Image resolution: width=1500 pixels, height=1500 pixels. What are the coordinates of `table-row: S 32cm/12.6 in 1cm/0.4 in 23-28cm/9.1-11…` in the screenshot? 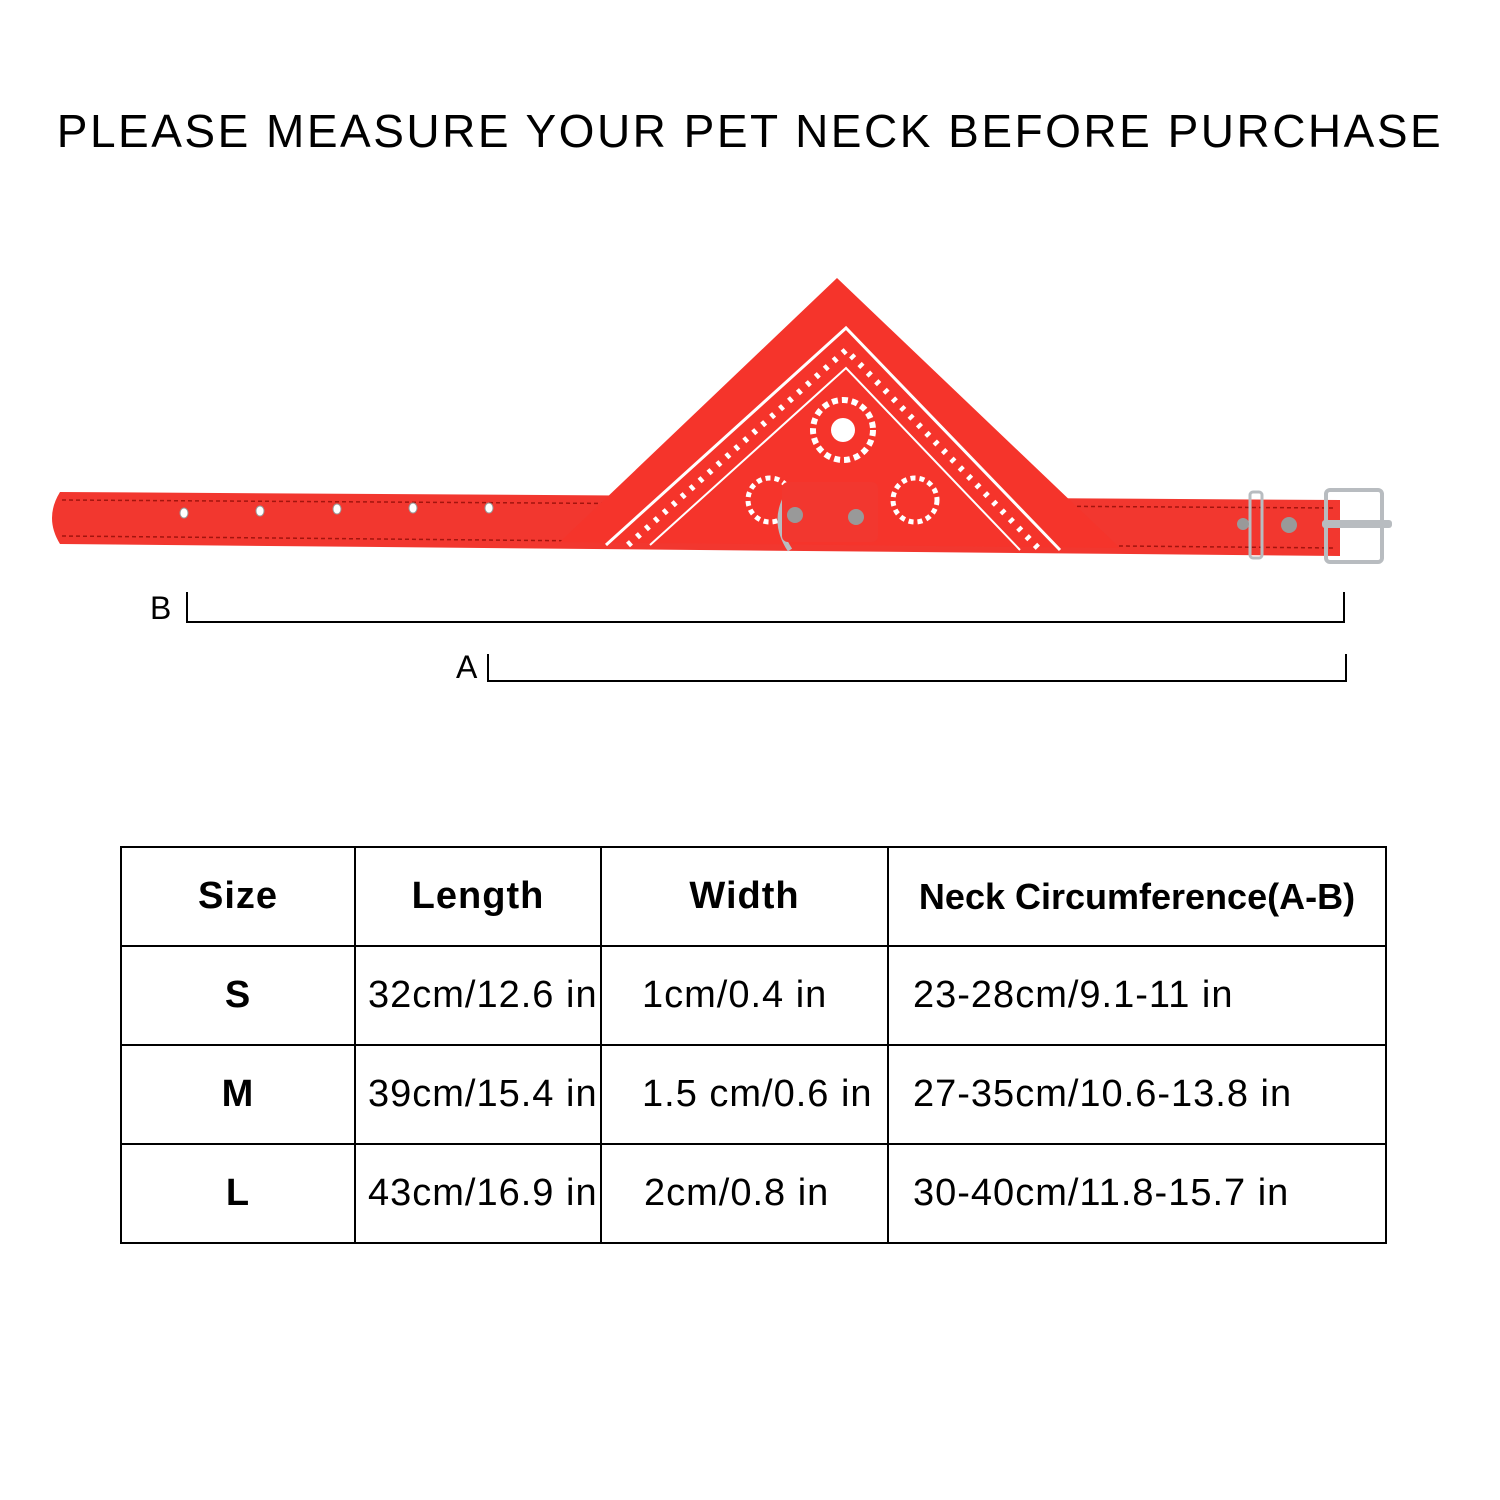 It's located at (753, 995).